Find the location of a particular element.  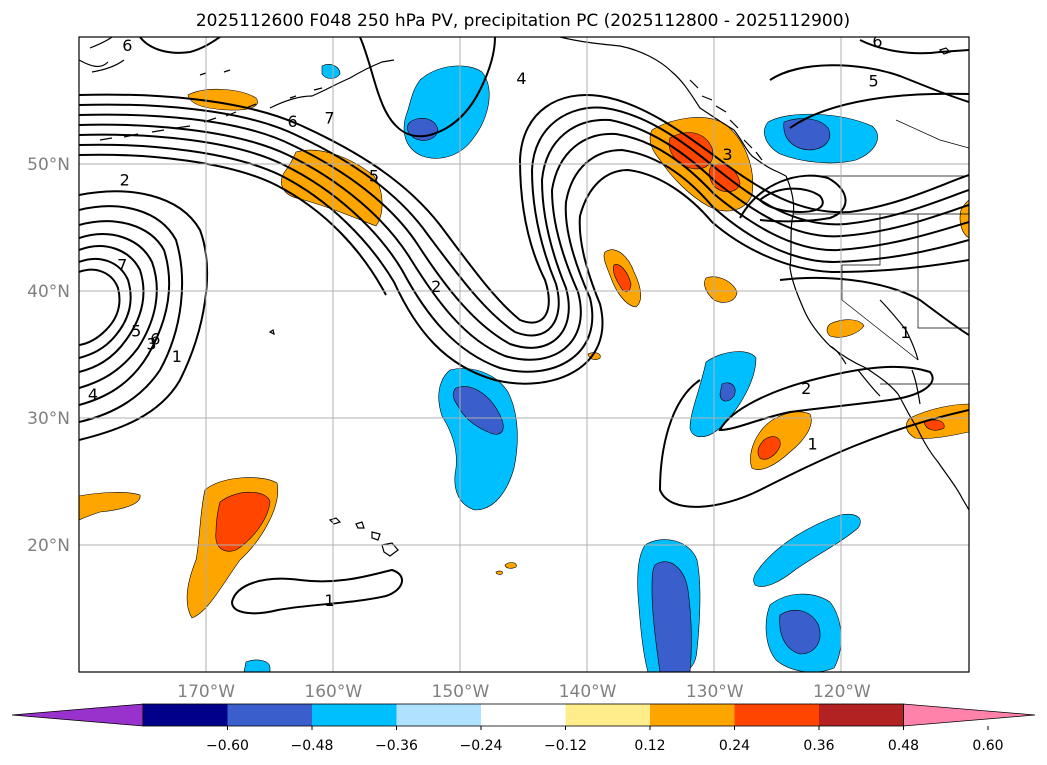

colorbar-tick-label: 0.36 is located at coordinates (818, 746).